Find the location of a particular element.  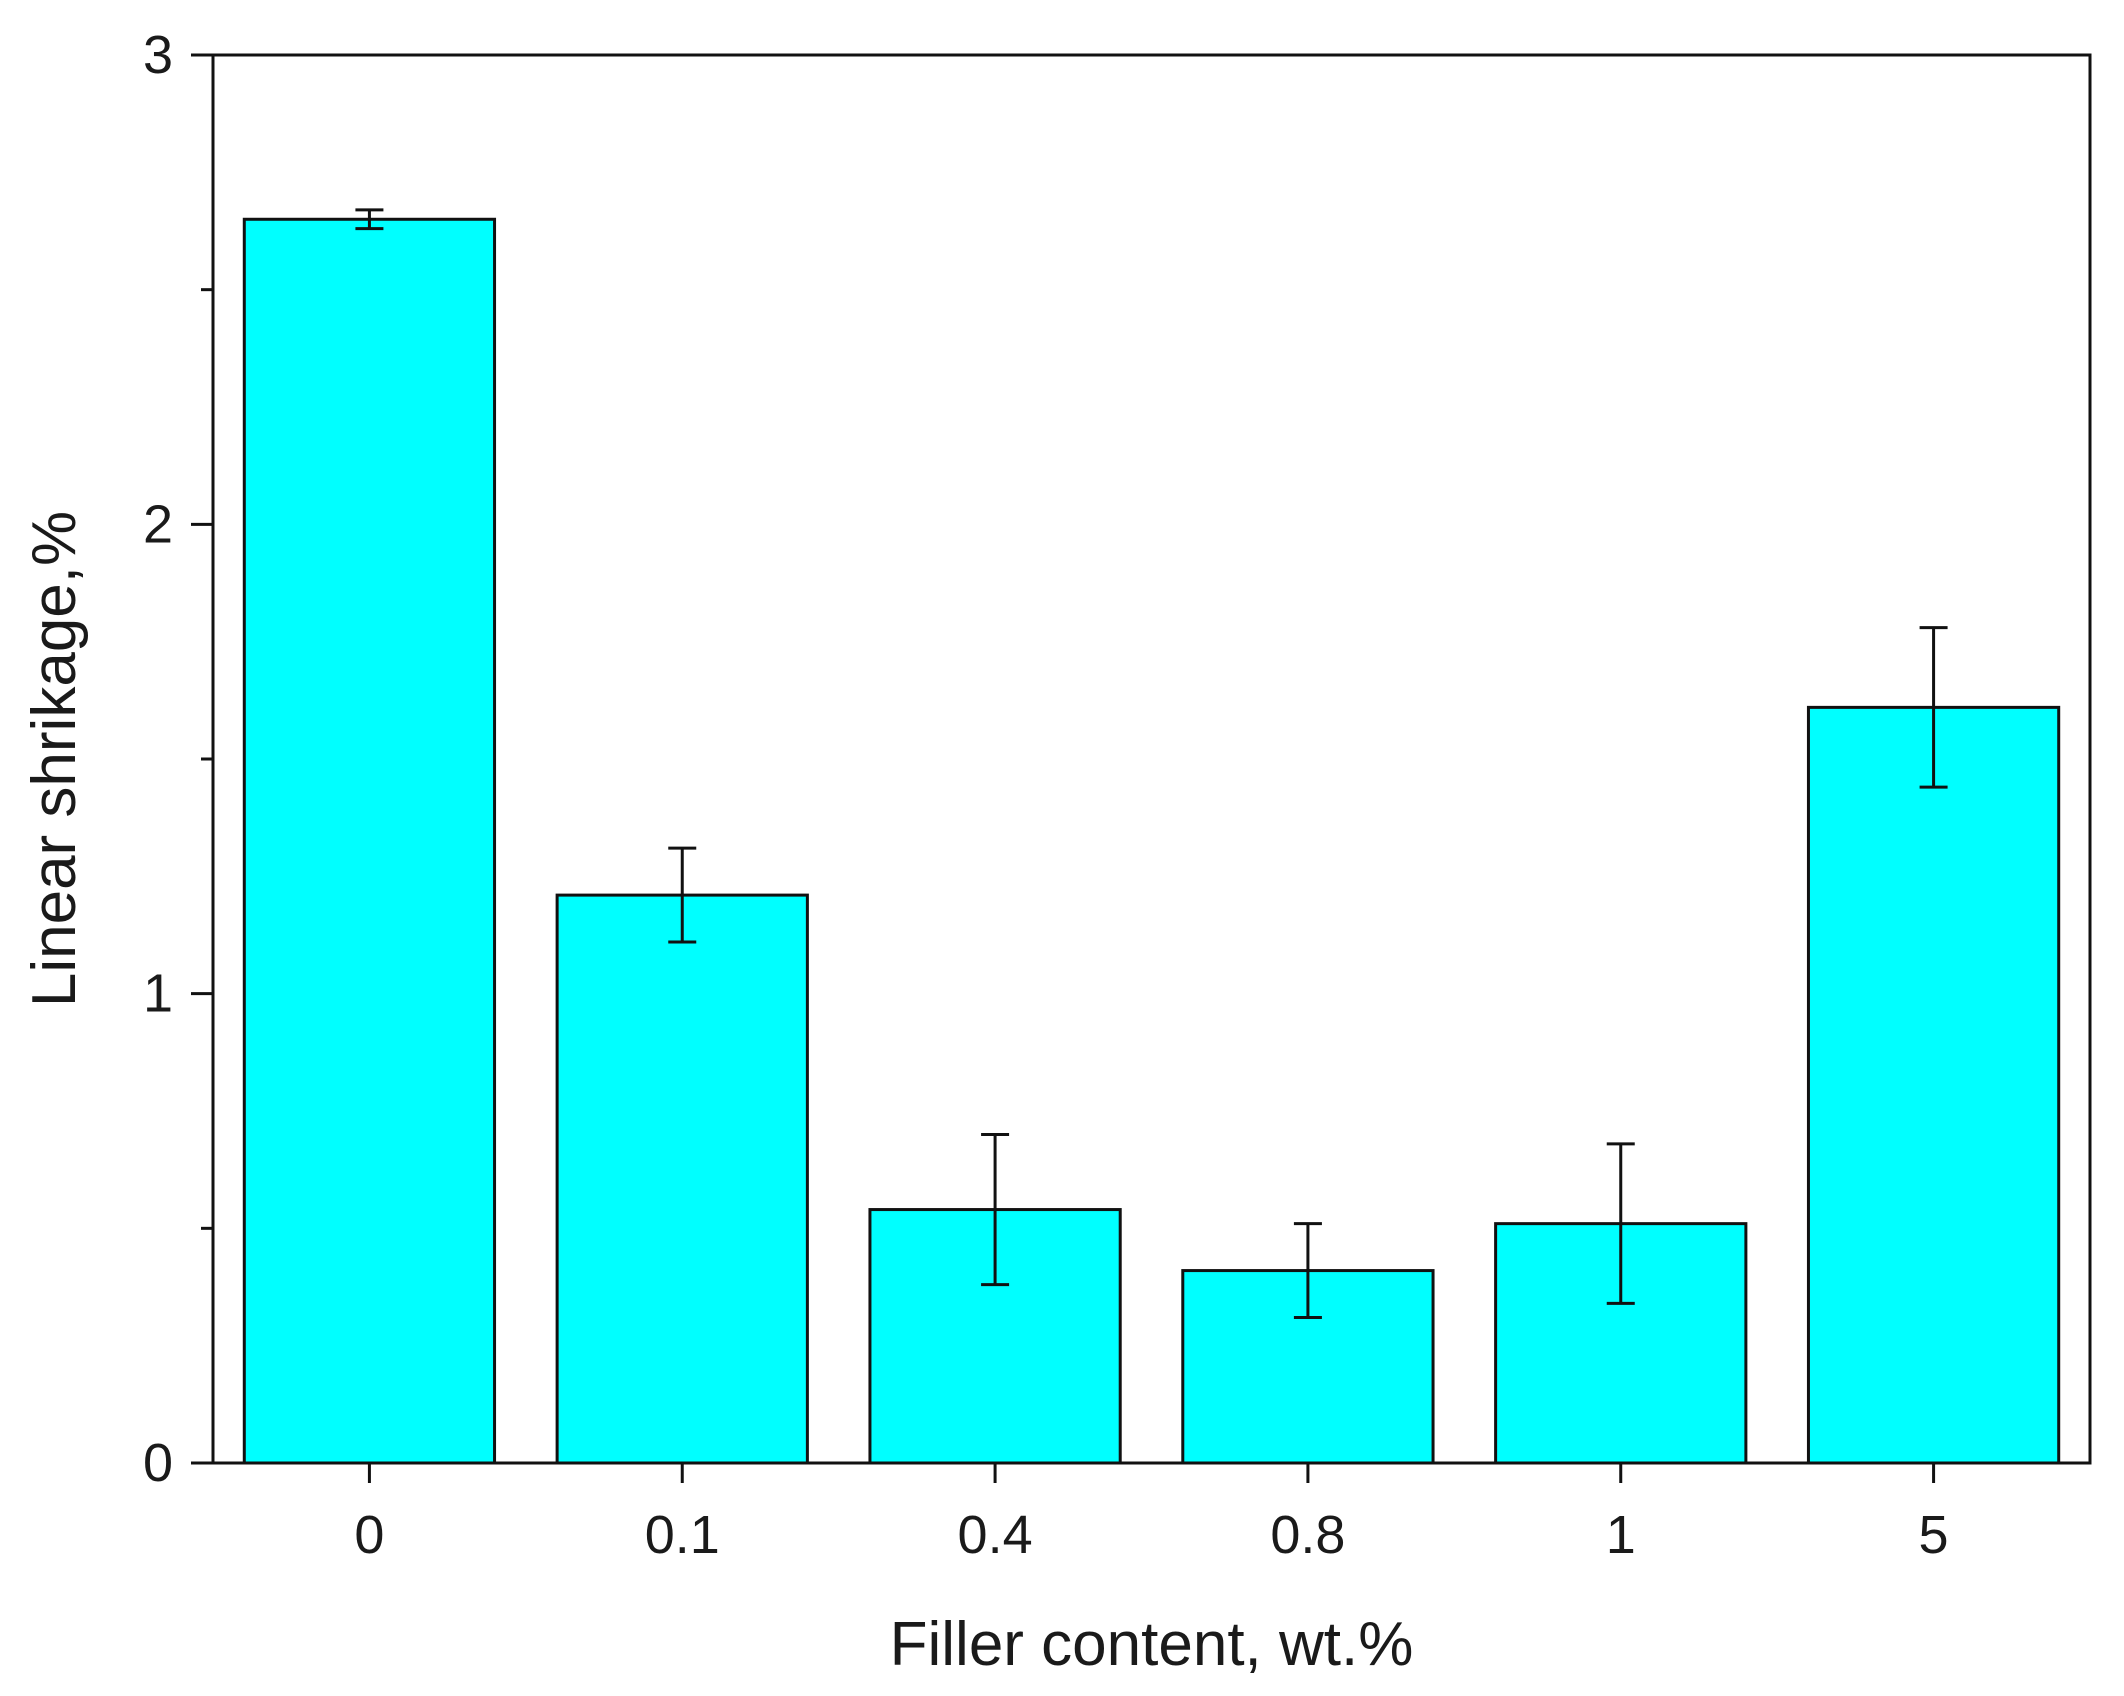

x-tick-label-0: 0 is located at coordinates (369, 1535).